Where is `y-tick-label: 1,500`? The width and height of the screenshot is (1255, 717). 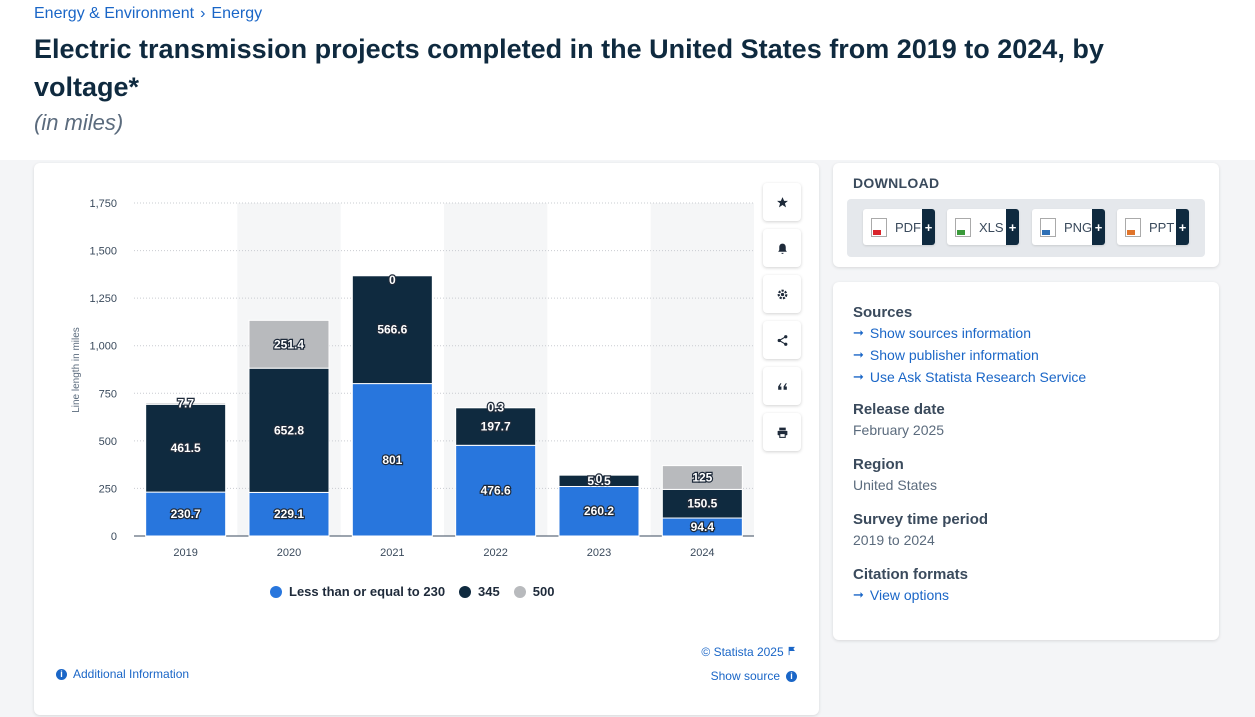
y-tick-label: 1,500 is located at coordinates (103, 252).